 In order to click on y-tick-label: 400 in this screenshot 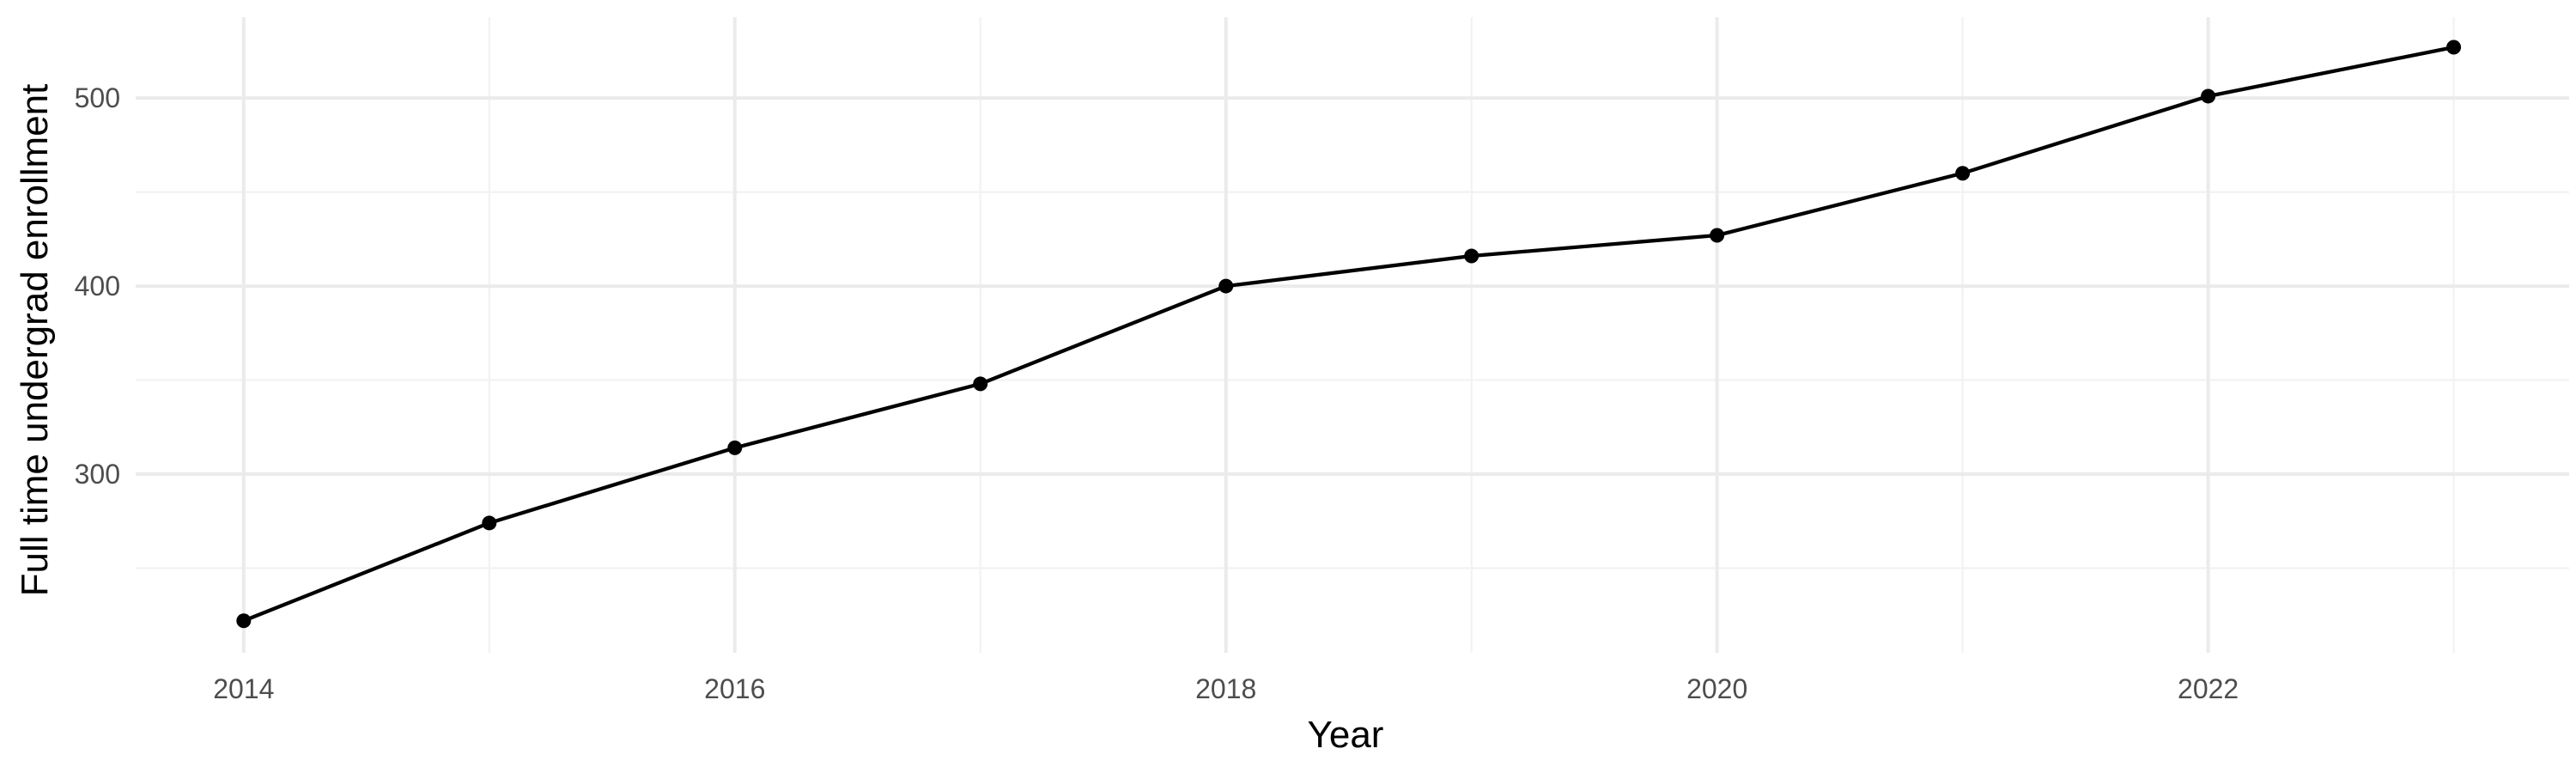, I will do `click(98, 286)`.